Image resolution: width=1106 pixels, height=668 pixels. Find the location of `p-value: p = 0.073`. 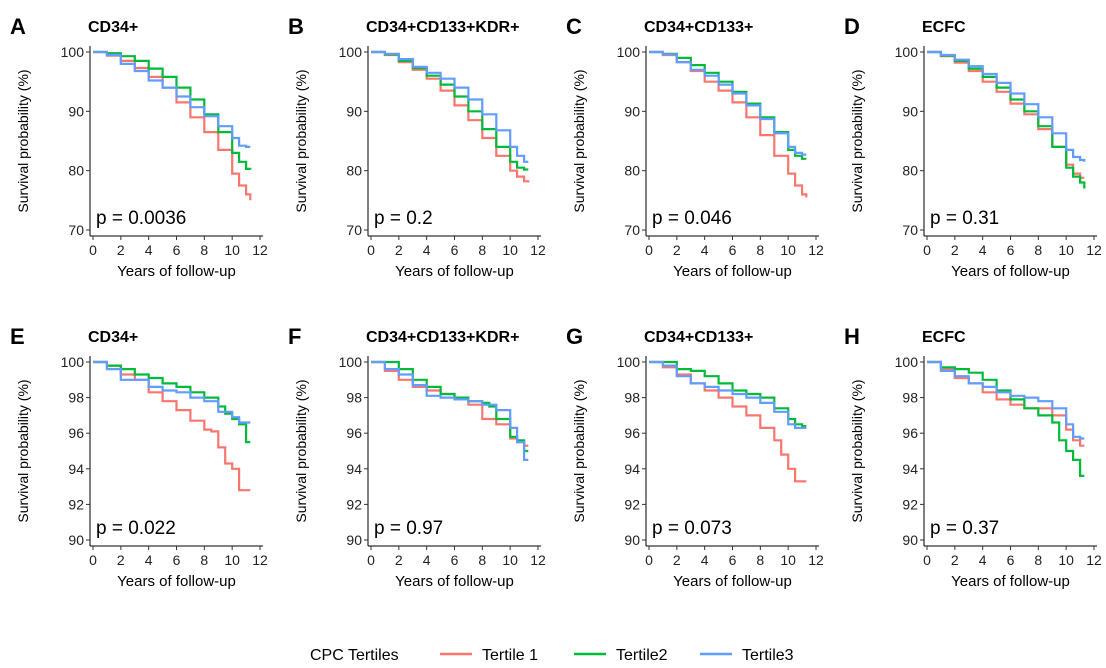

p-value: p = 0.073 is located at coordinates (692, 528).